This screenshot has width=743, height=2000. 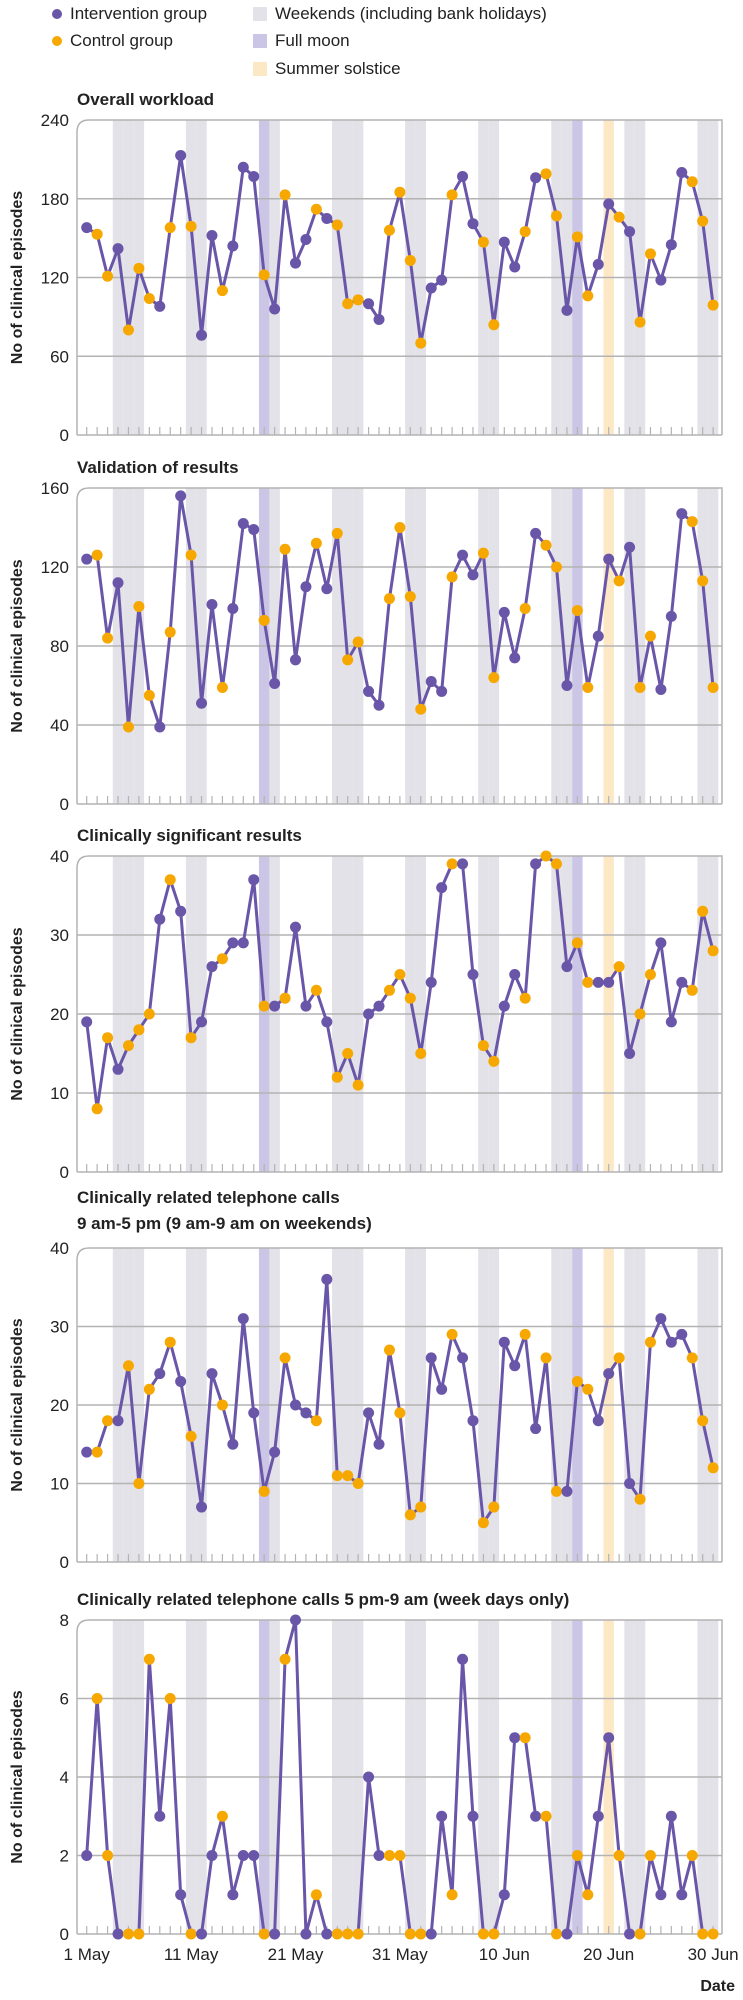 I want to click on y-tick-label: 0, so click(x=64, y=1934).